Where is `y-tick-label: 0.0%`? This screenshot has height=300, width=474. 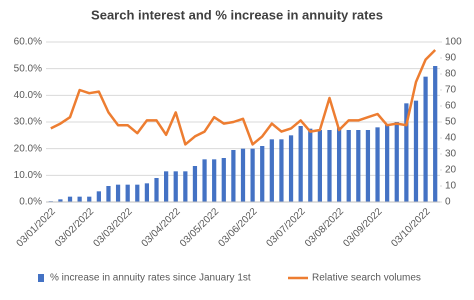
y-tick-label: 0.0% is located at coordinates (30, 202).